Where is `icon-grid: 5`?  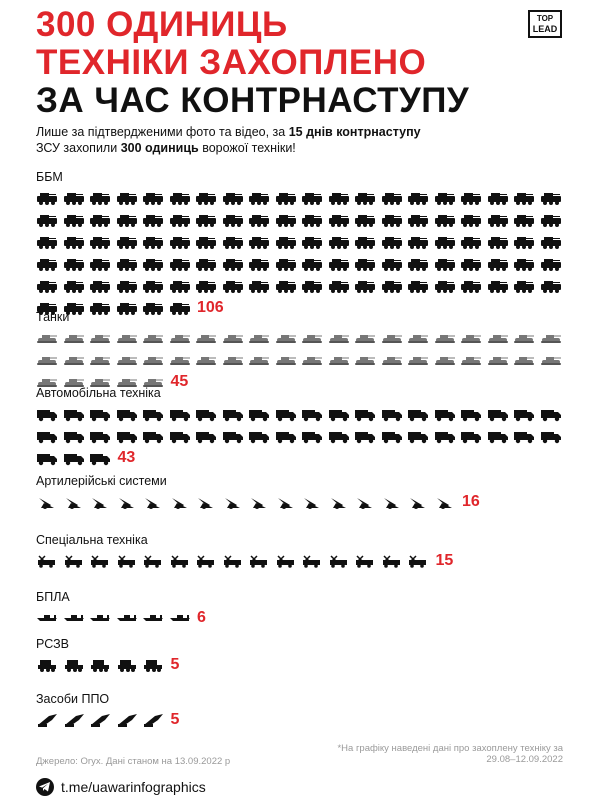
icon-grid: 5 is located at coordinates (301, 723).